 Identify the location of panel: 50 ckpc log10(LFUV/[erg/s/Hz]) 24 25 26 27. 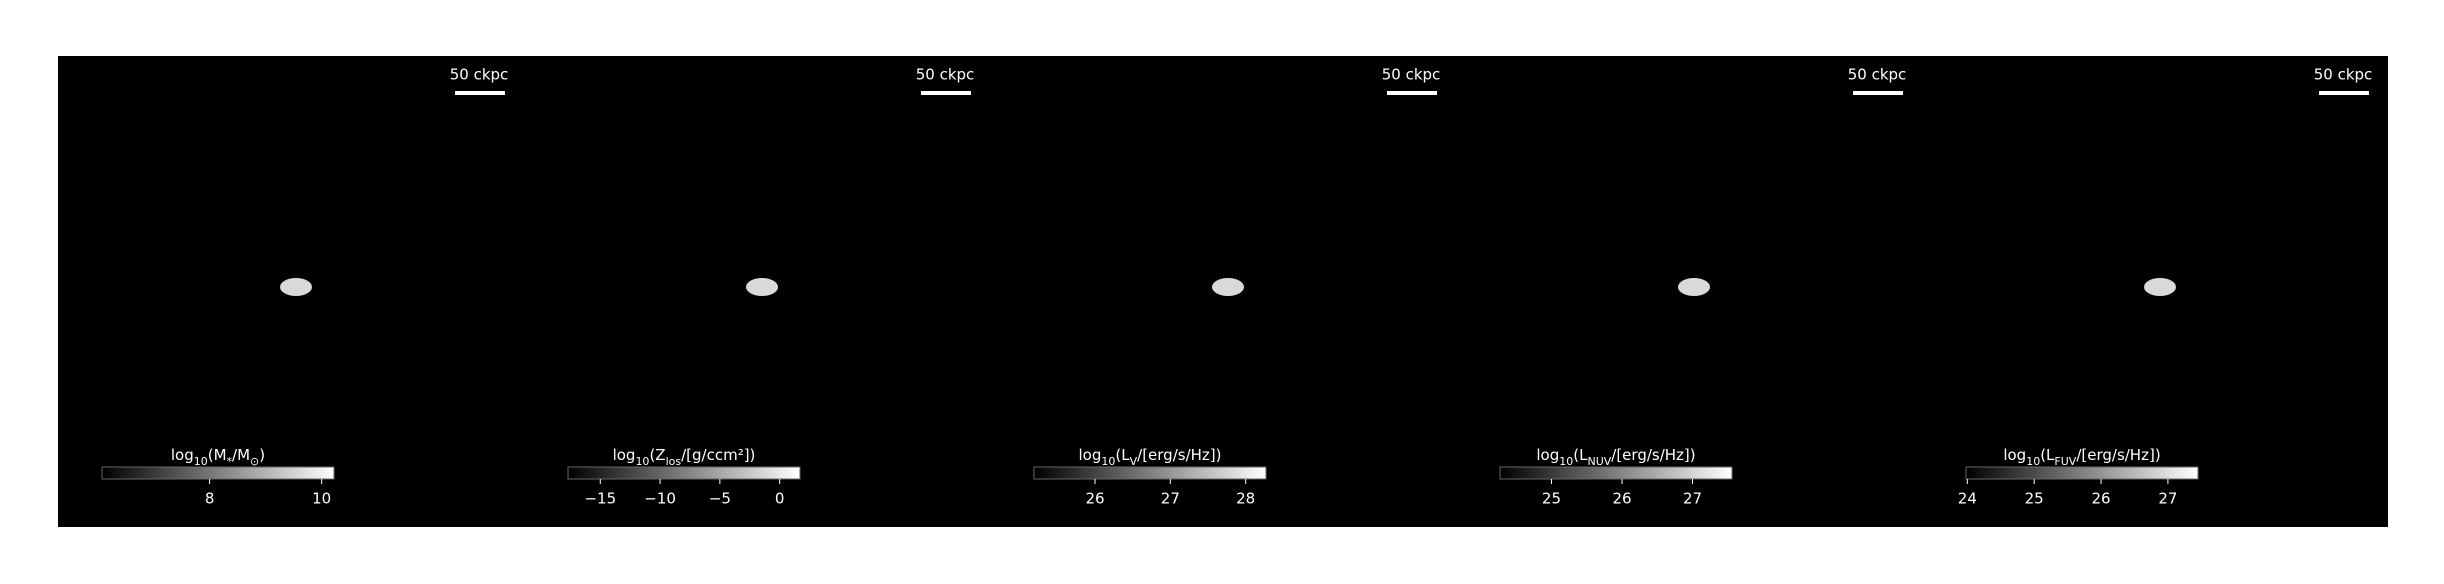
(2165, 287).